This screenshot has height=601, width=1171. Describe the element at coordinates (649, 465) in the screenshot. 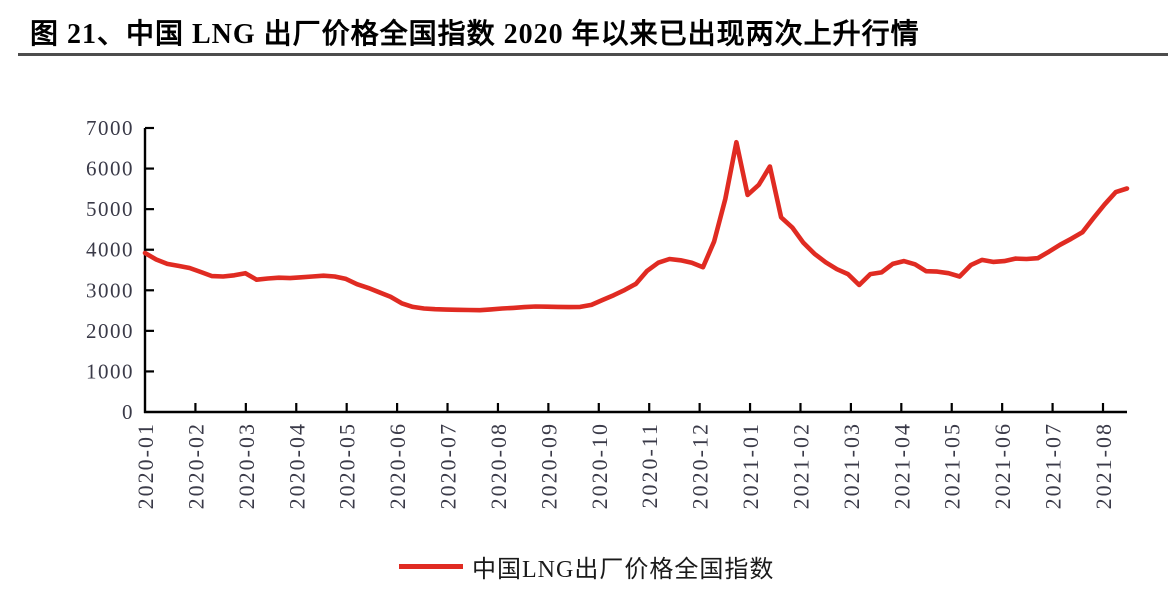

I see `x-tick-label: 2020-11` at that location.